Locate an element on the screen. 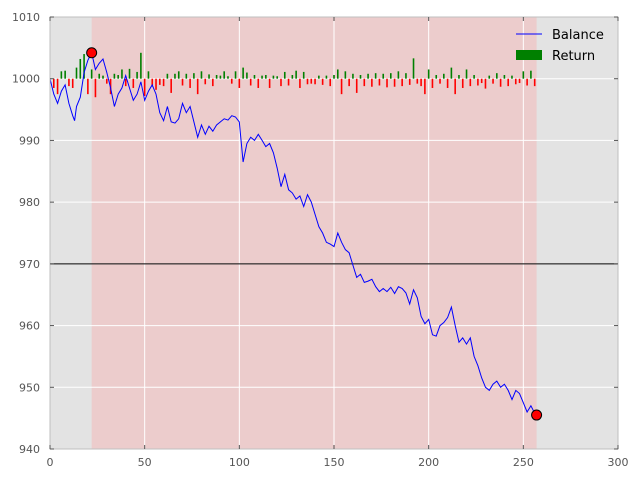 The width and height of the screenshot is (640, 480). end-marker is located at coordinates (537, 415).